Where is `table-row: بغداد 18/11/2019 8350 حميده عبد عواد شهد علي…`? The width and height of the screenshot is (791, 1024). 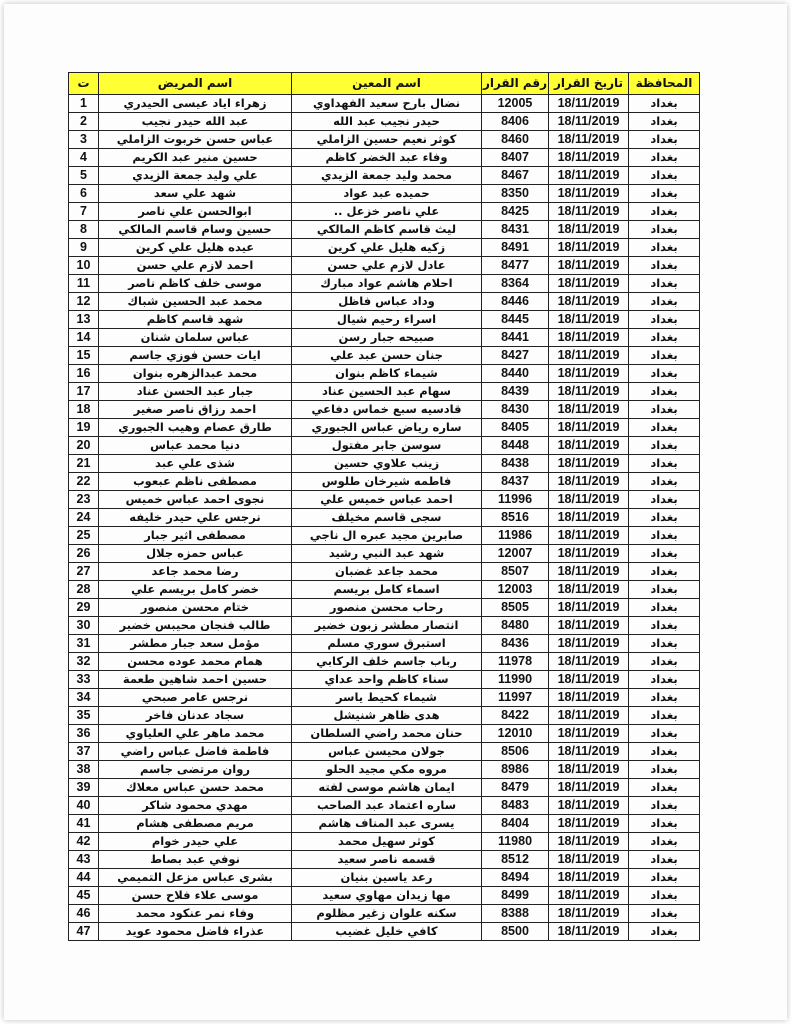 table-row: بغداد 18/11/2019 8350 حميده عبد عواد شهد علي… is located at coordinates (384, 193).